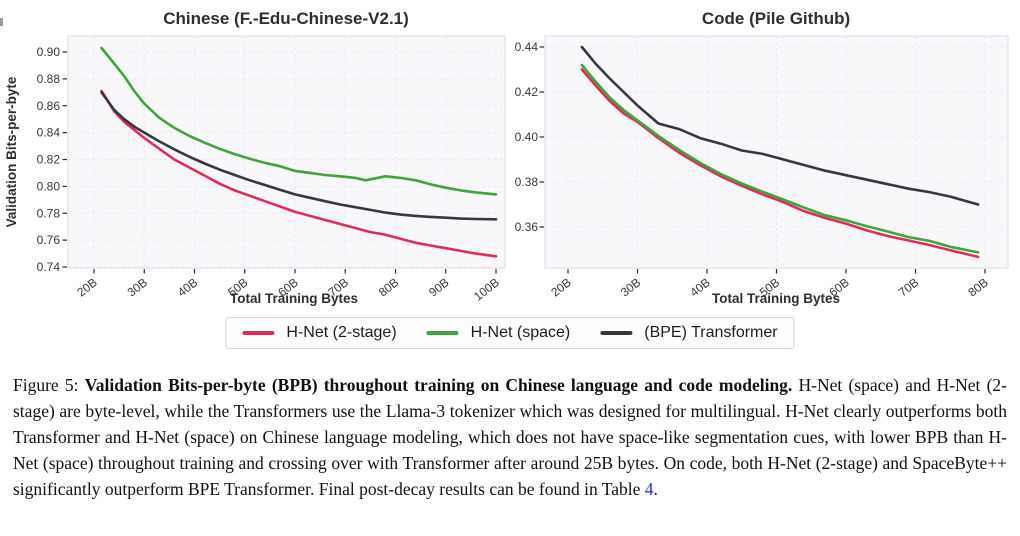 The height and width of the screenshot is (536, 1020). I want to click on legend-line-hnet-space-icon, so click(442, 333).